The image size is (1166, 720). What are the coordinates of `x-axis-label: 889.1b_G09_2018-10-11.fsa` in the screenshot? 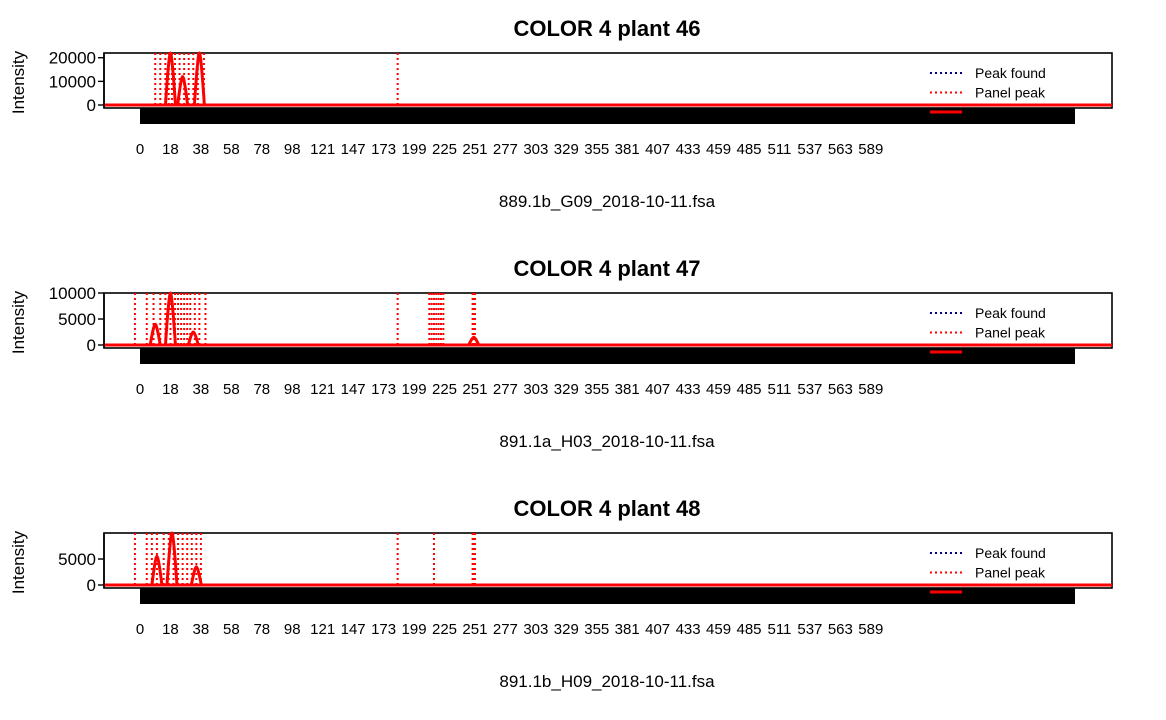 It's located at (607, 201).